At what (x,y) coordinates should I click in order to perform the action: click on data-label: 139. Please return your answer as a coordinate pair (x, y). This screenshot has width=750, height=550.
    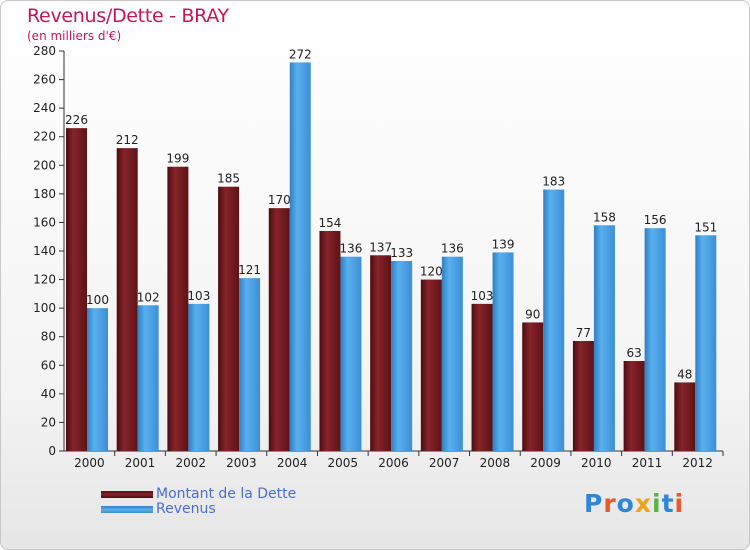
    Looking at the image, I should click on (503, 244).